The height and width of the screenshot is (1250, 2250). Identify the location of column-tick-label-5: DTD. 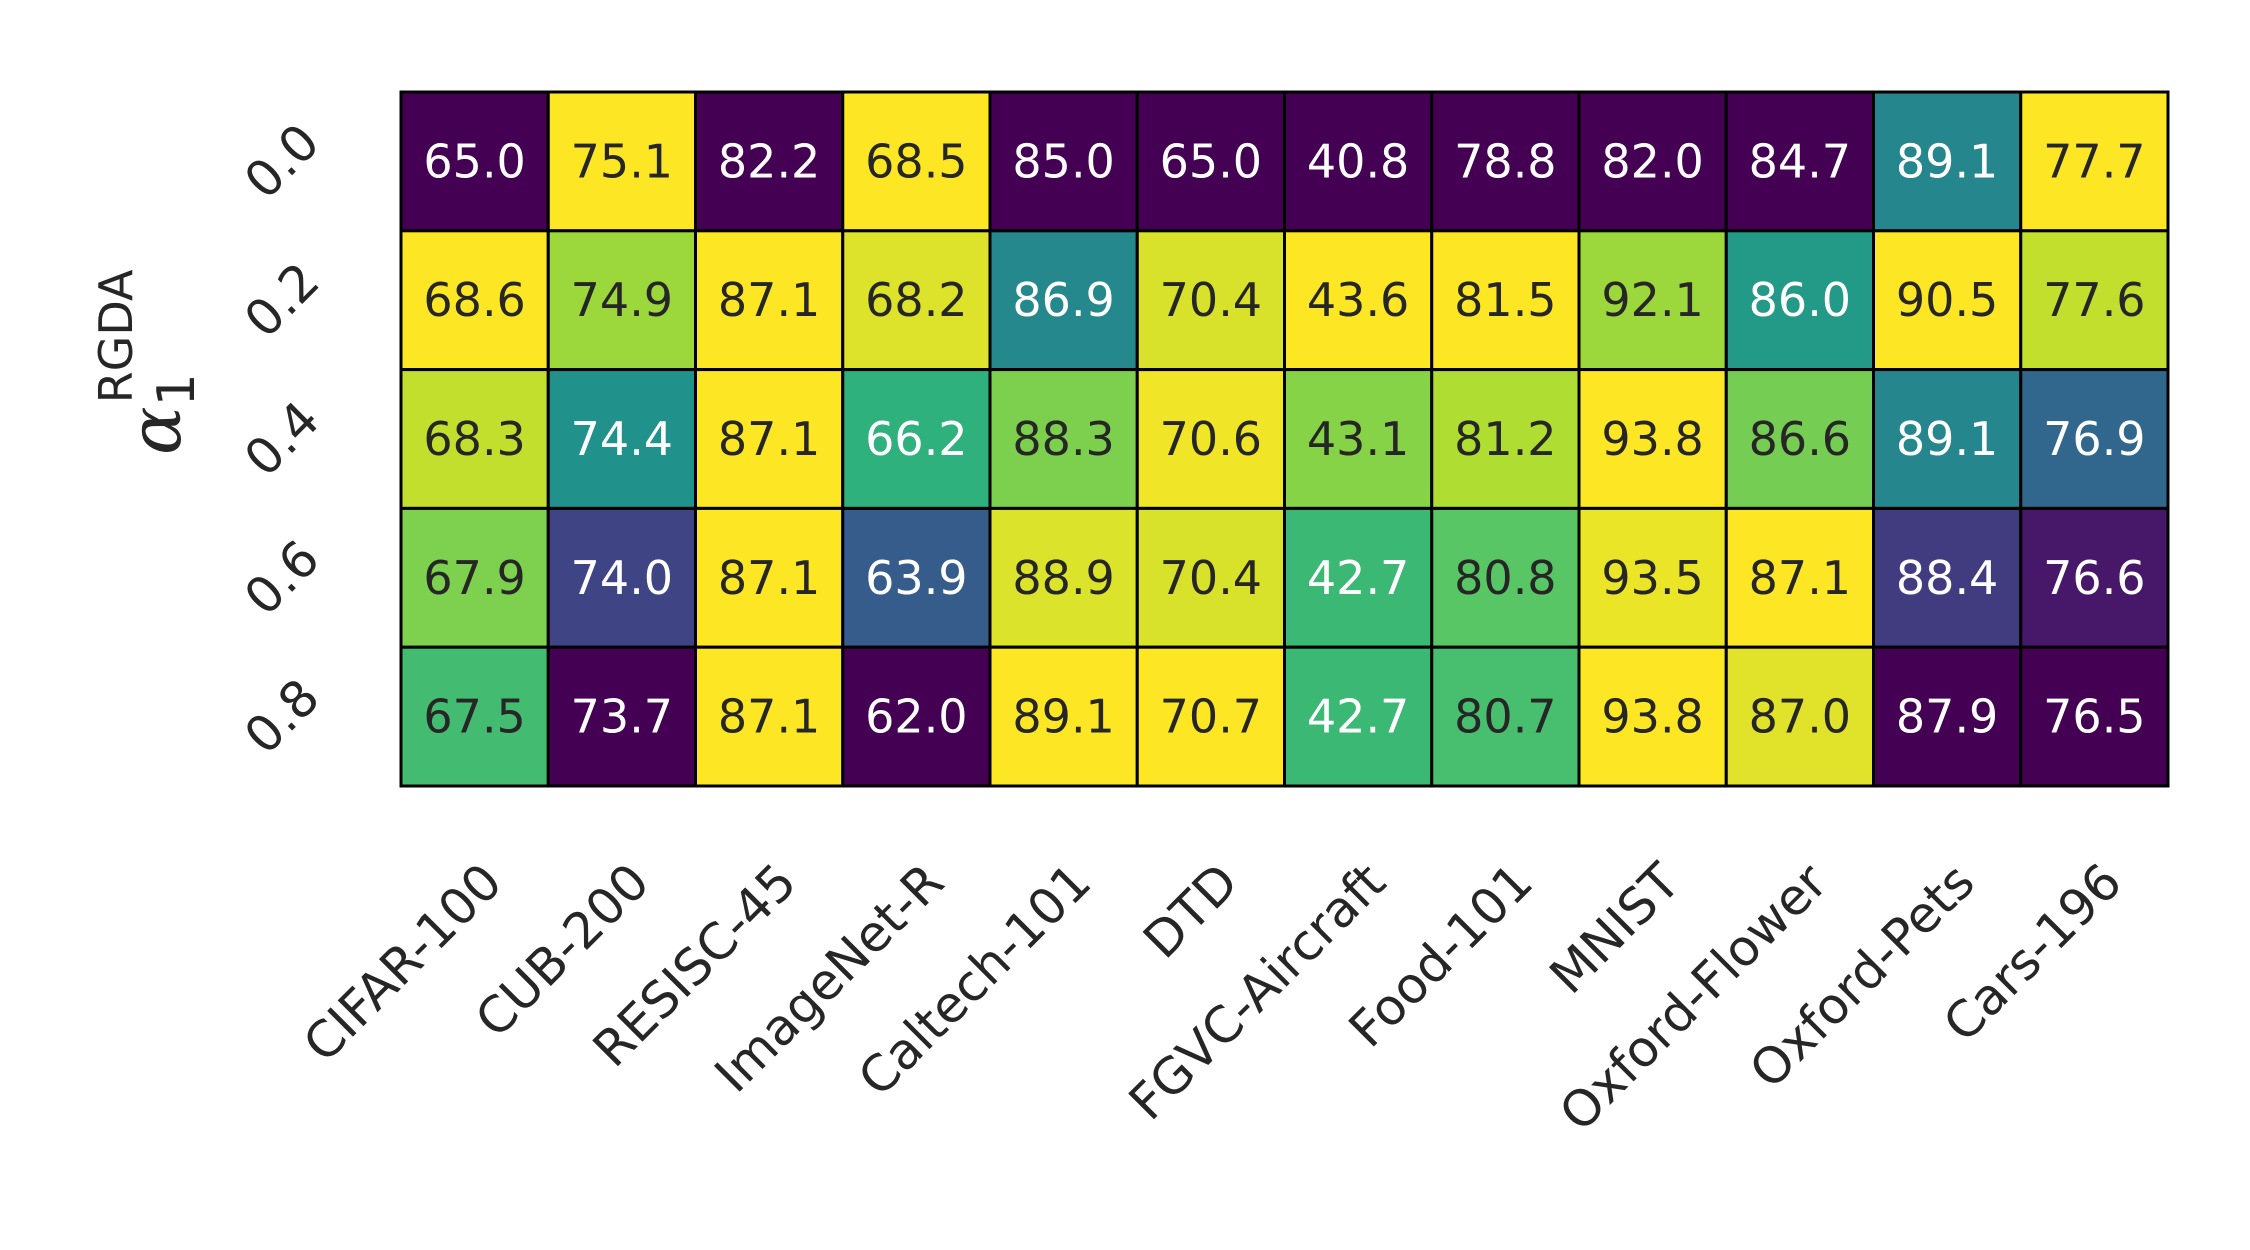
(1190, 910).